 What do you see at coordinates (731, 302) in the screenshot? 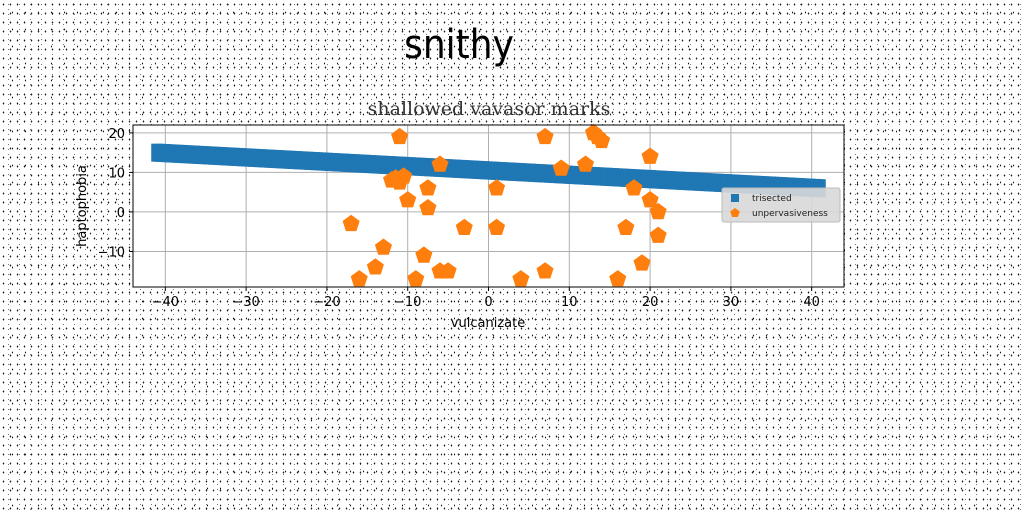
I see `x-tick-label: 30` at bounding box center [731, 302].